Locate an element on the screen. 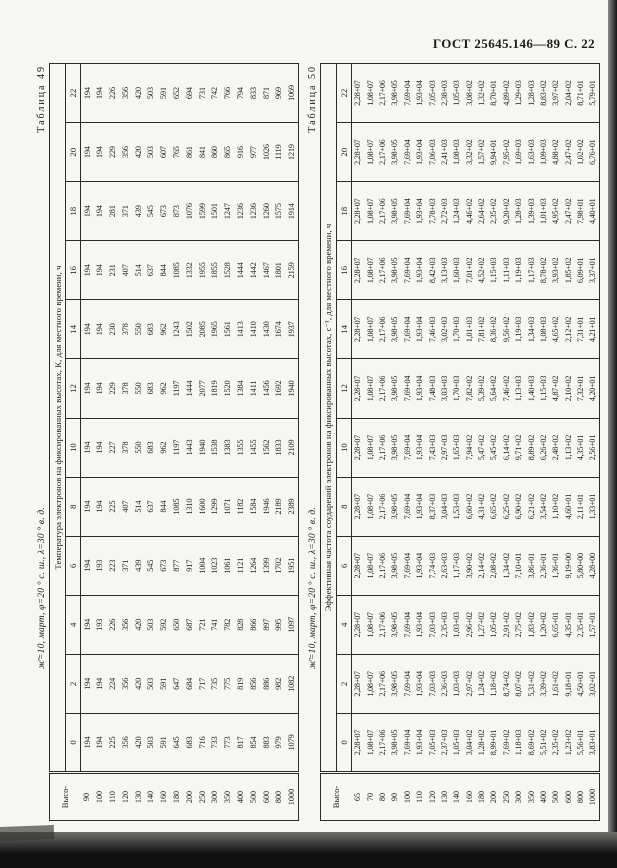 The image size is (617, 868). hour-column-header: 2 is located at coordinates (344, 684).